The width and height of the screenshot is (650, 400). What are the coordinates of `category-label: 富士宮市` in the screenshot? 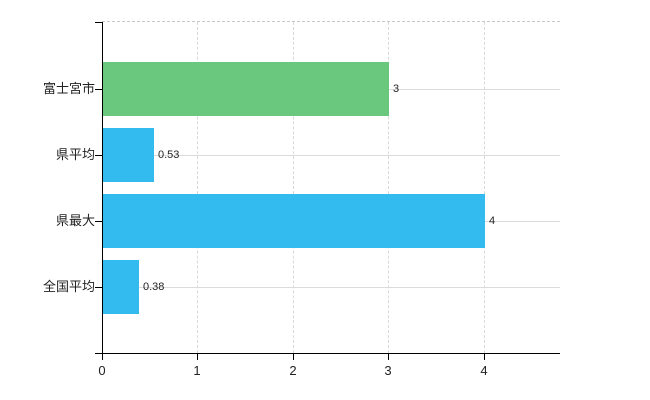 It's located at (68, 88).